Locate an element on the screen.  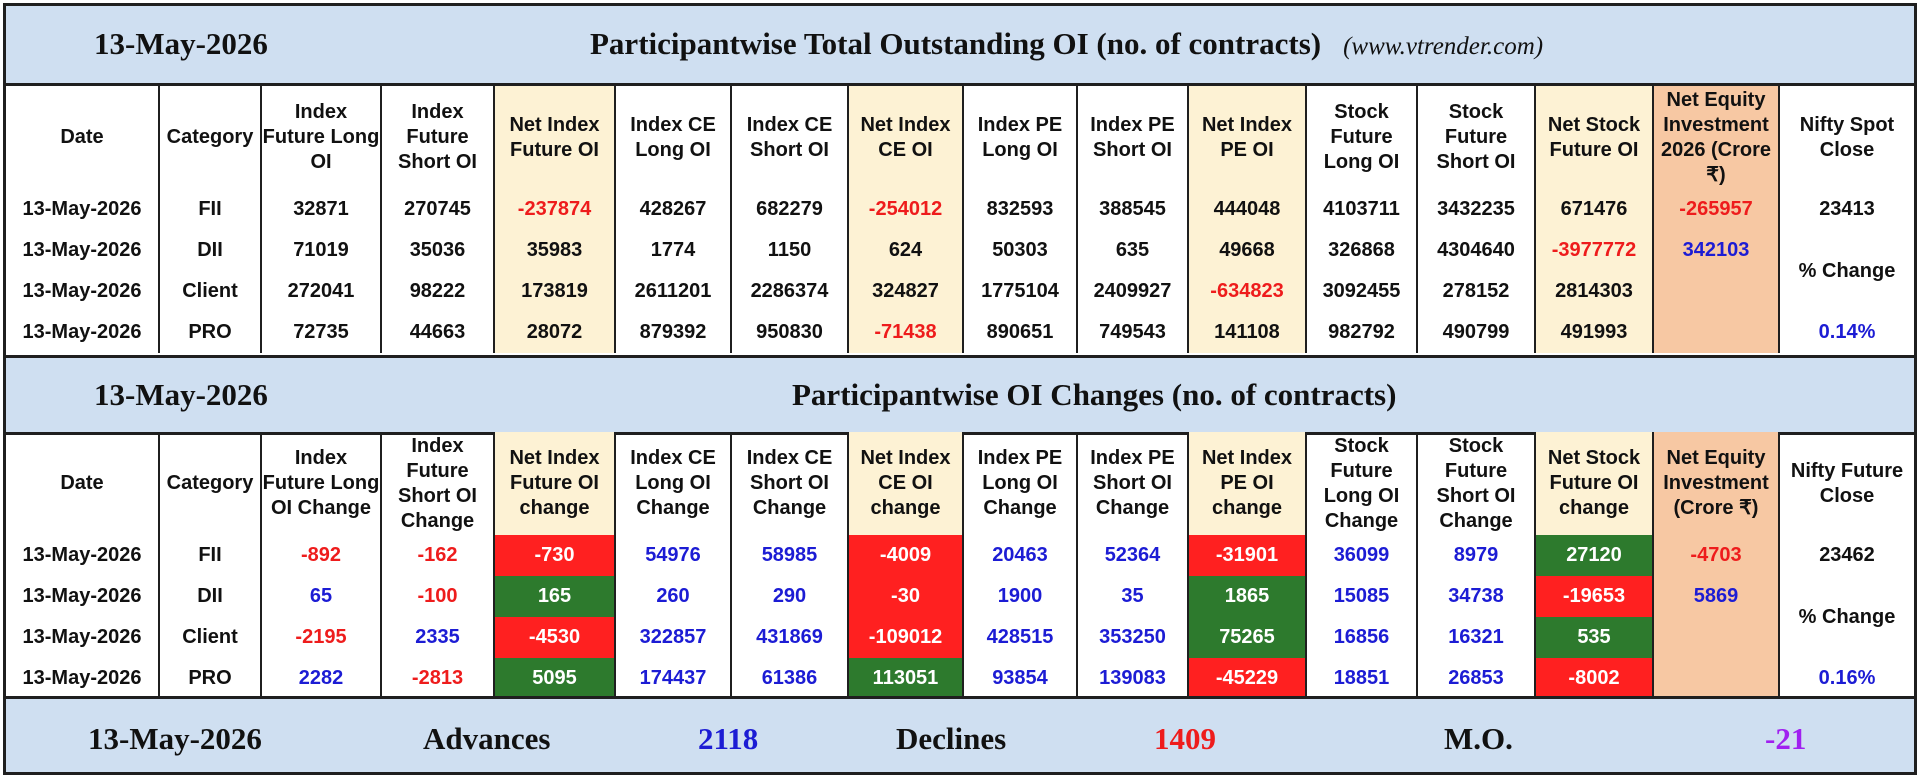
oi-value-cell: -237874 is located at coordinates (554, 209).